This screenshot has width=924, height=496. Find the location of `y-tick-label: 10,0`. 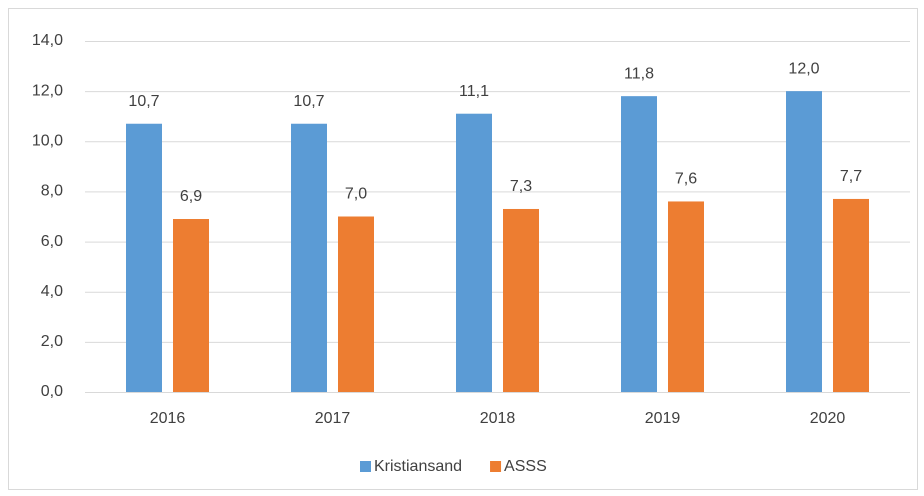

y-tick-label: 10,0 is located at coordinates (47, 141).